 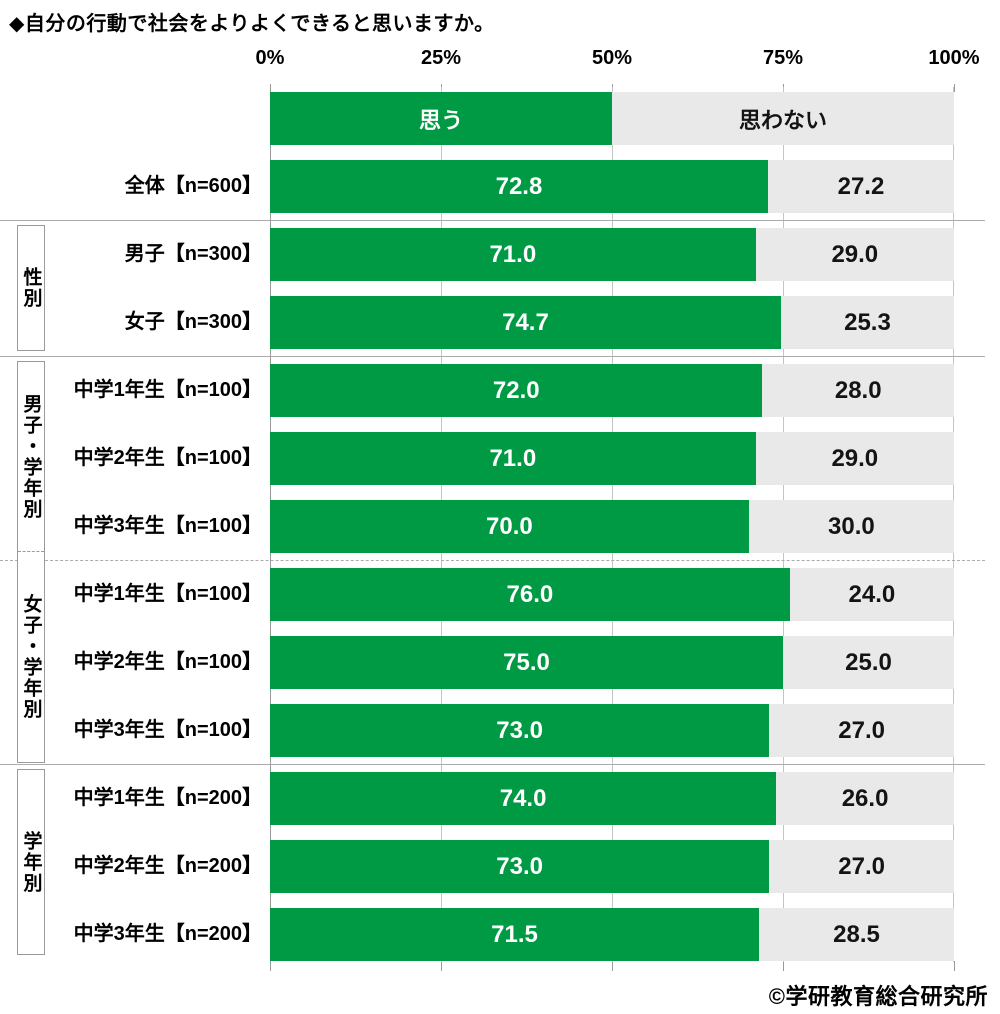 I want to click on bar-segment-think: 72.0, so click(x=516, y=390).